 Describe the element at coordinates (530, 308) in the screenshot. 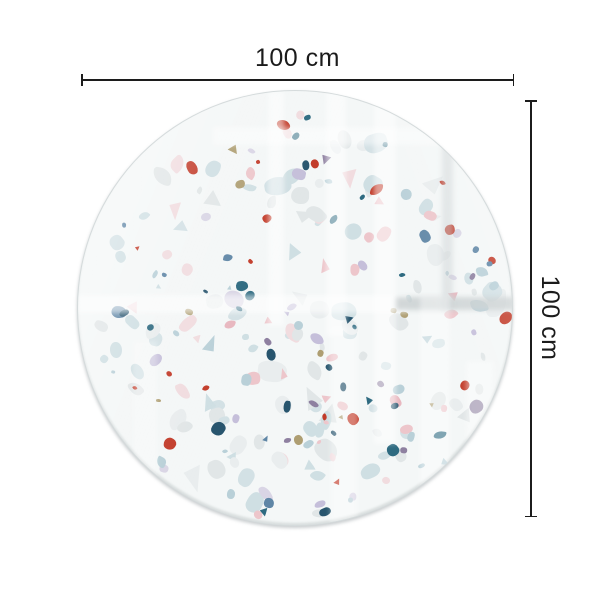

I see `height-dimension-line` at that location.